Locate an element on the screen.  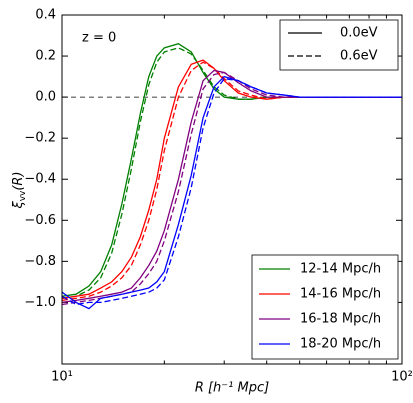
y-tick-label: −0.4 is located at coordinates (40, 179).